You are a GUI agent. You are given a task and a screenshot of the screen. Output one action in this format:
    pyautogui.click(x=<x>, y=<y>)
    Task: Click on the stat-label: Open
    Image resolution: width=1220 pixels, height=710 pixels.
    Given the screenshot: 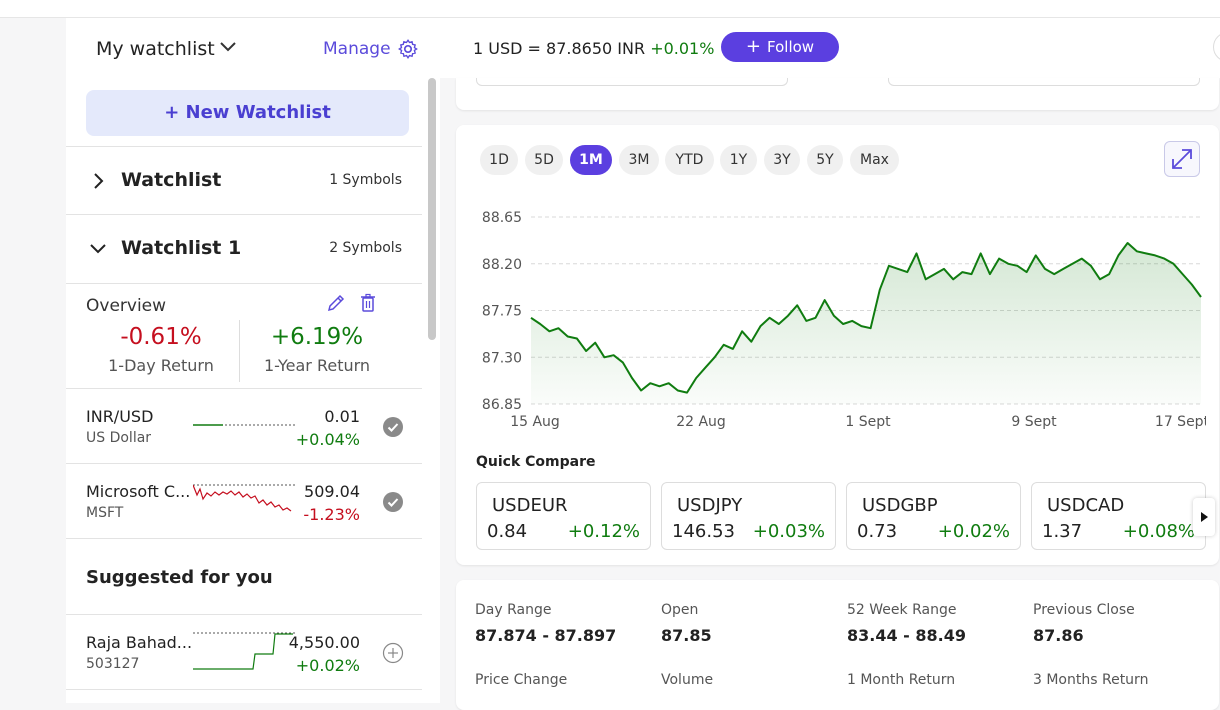 What is the action you would take?
    pyautogui.click(x=680, y=610)
    